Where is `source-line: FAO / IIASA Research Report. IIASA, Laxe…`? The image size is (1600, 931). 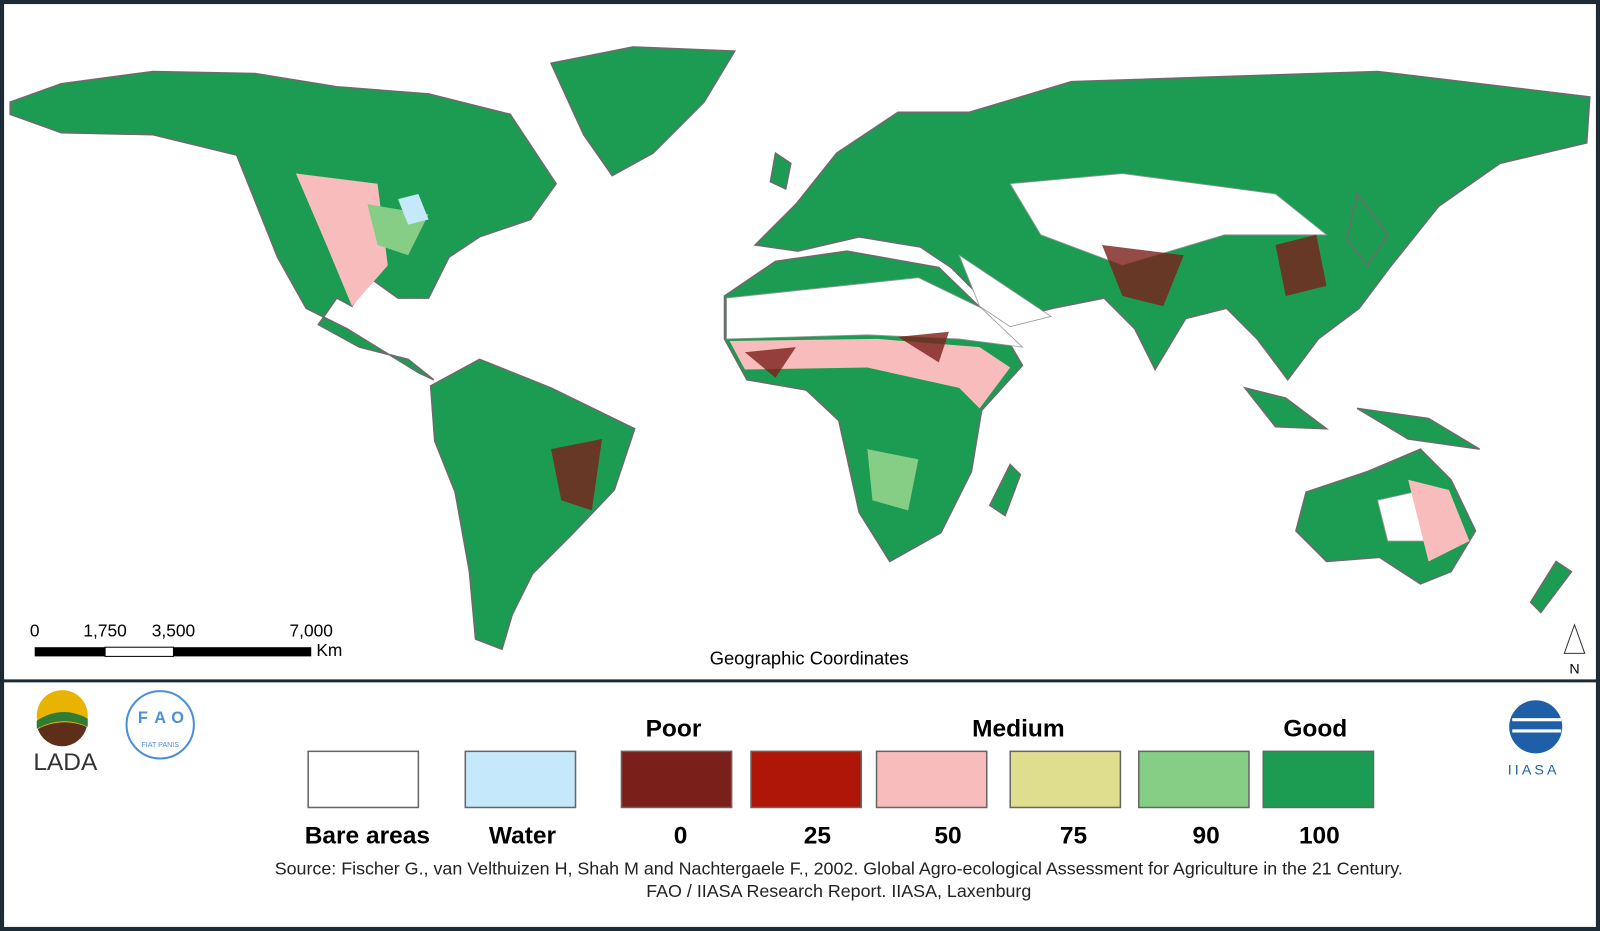
source-line: FAO / IIASA Research Report. IIASA, Laxe… is located at coordinates (838, 891).